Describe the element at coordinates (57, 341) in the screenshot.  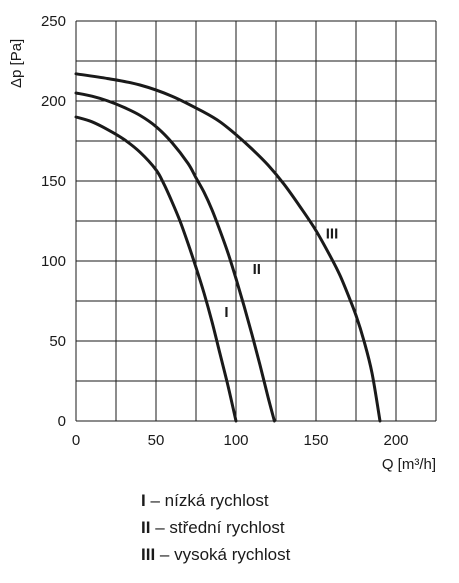
I see `y-tick-label: 50` at that location.